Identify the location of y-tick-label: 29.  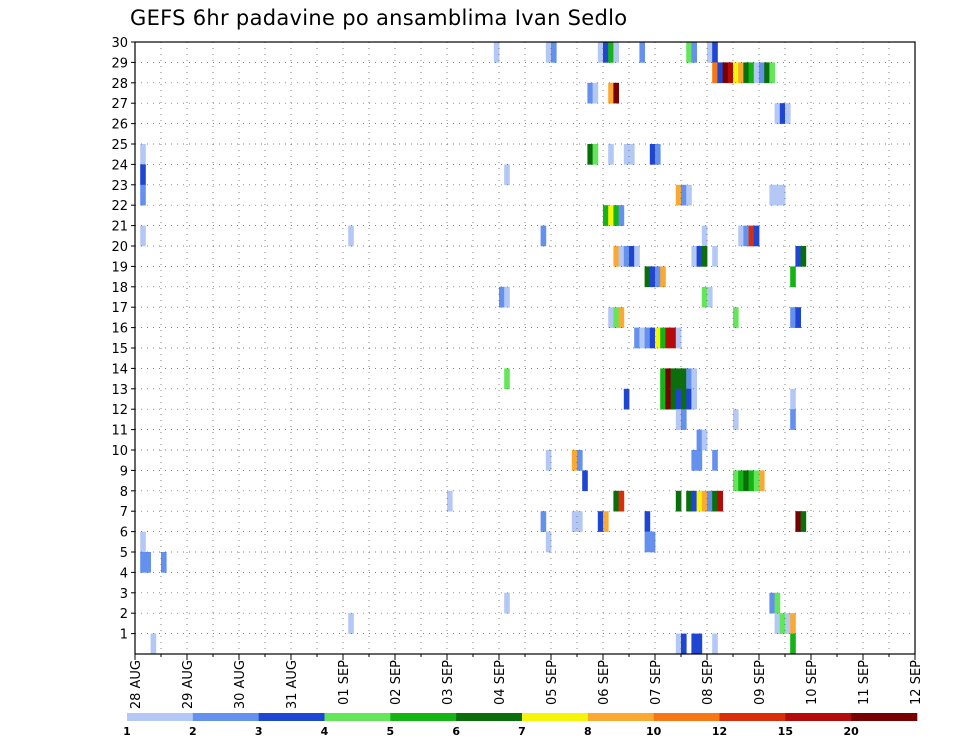
(119, 63).